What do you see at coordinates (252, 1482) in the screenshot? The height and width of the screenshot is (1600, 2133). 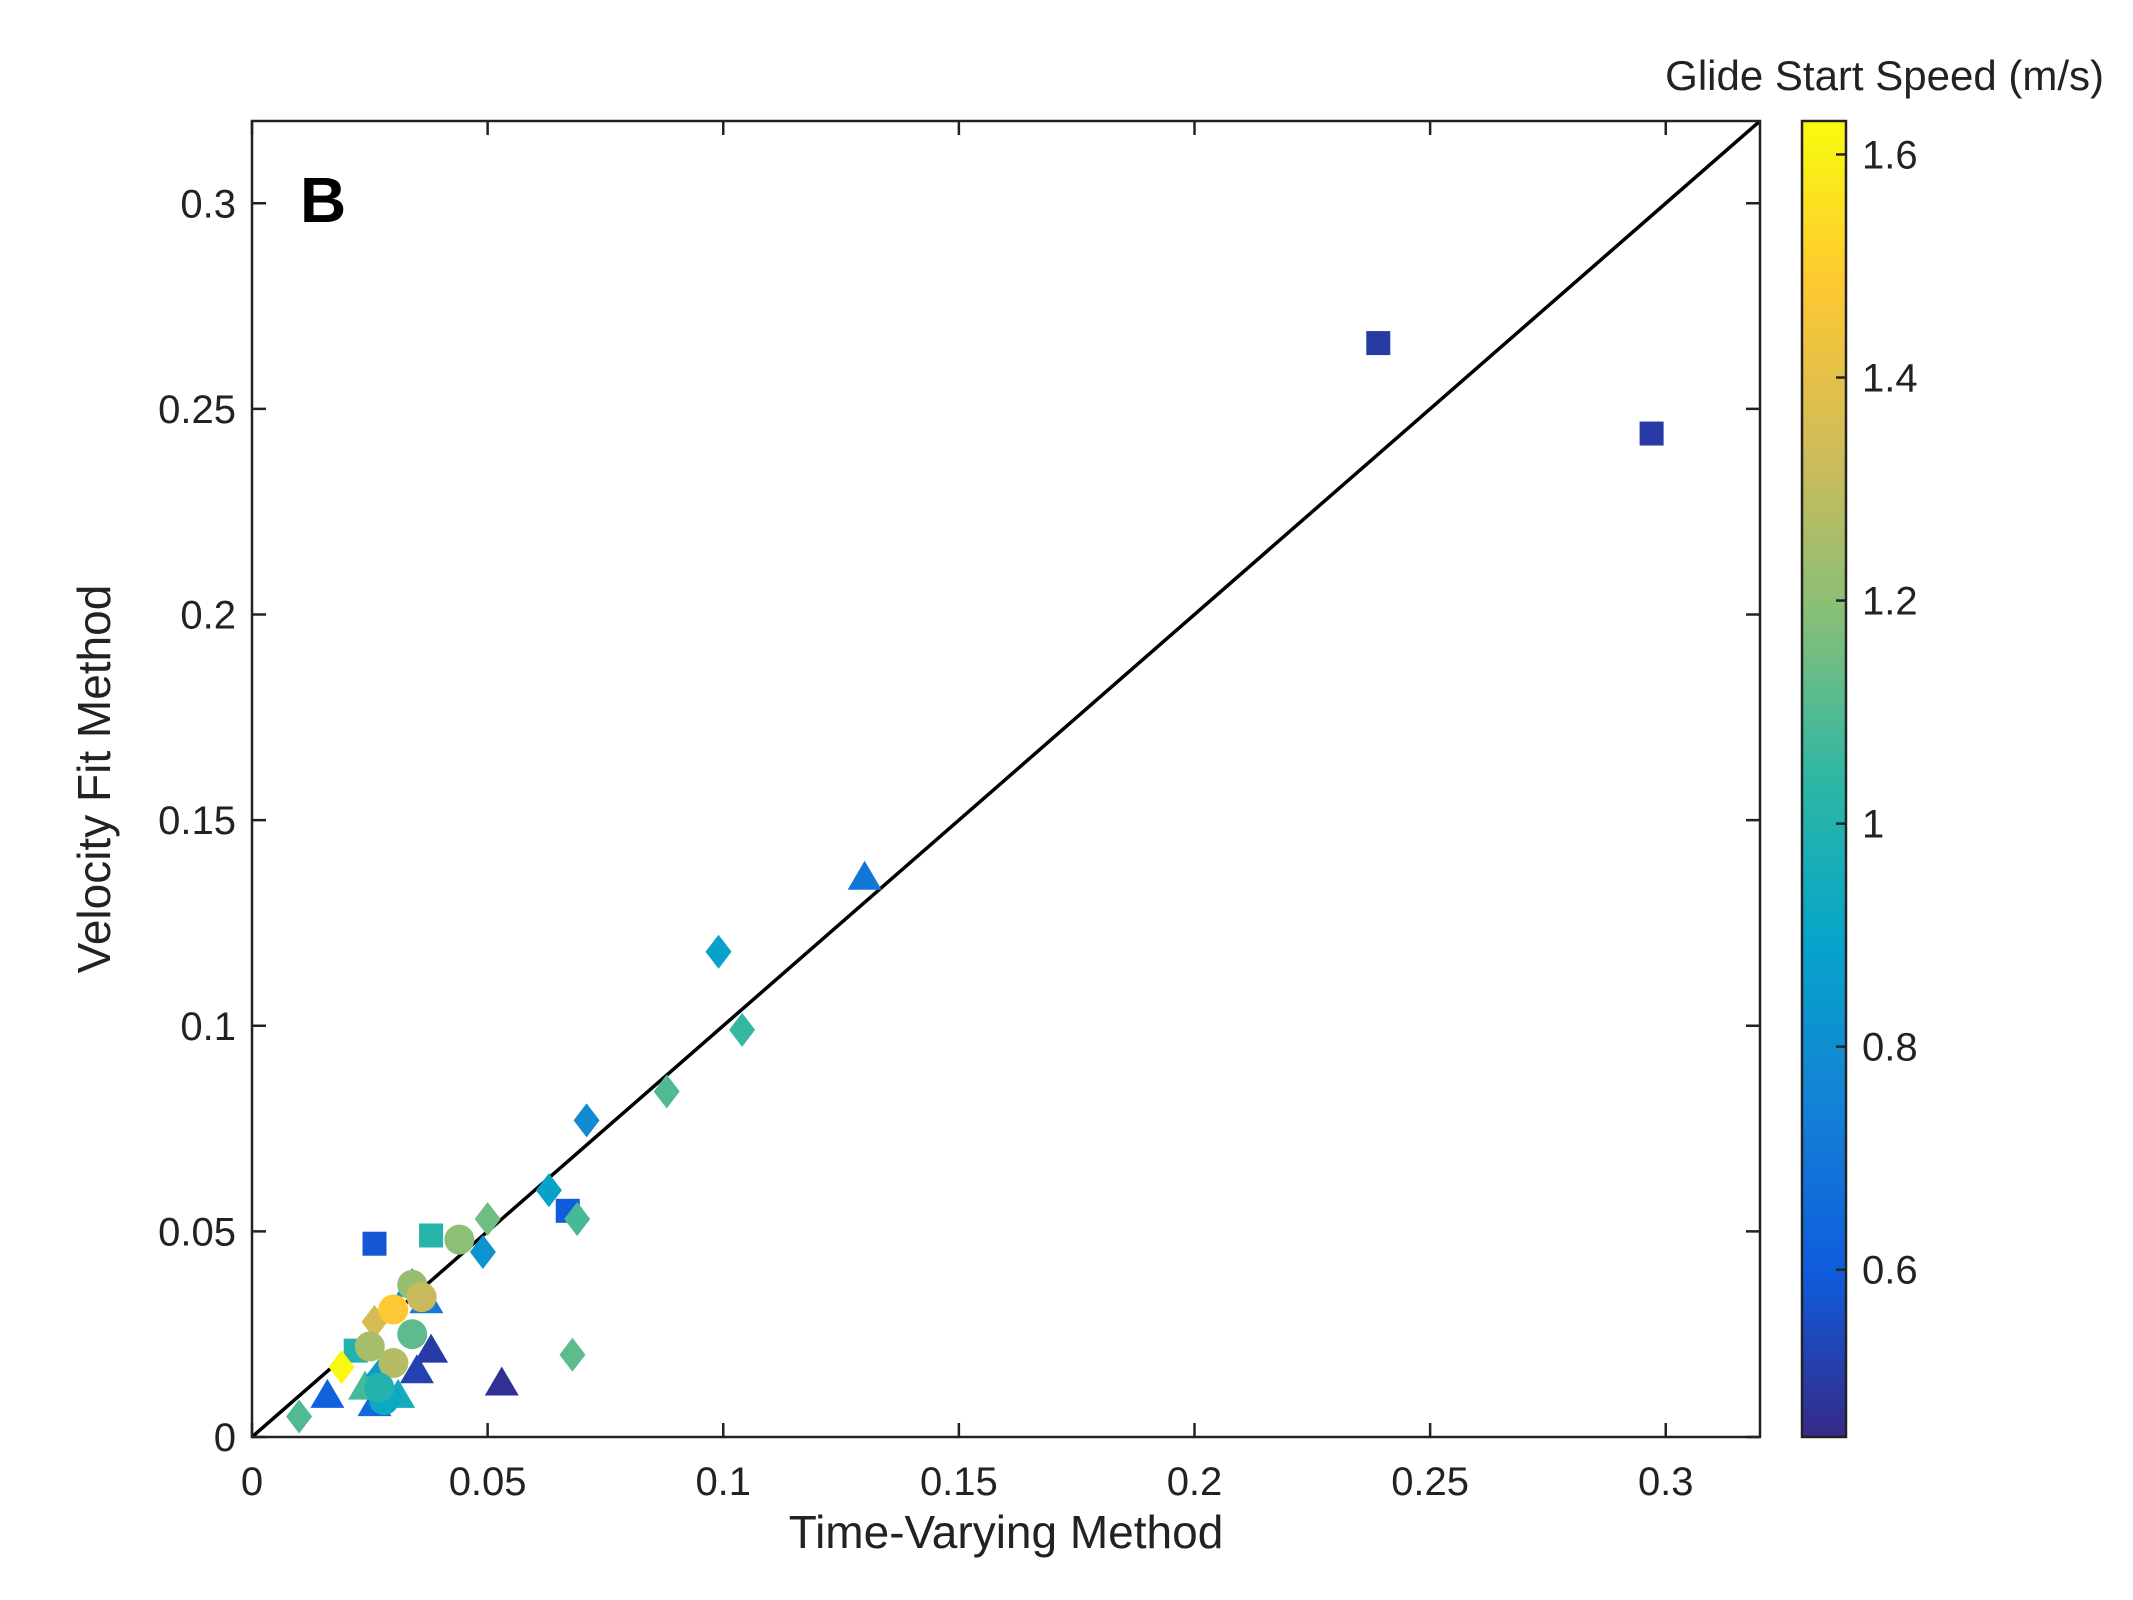 I see `x-tick-label: 0` at bounding box center [252, 1482].